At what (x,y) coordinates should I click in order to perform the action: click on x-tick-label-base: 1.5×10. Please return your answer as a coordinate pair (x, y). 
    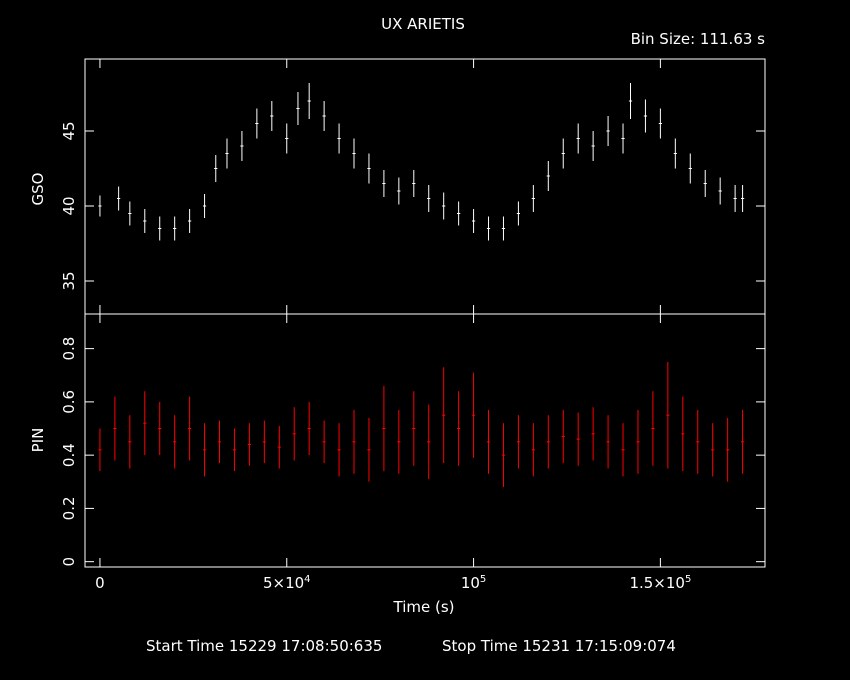
    Looking at the image, I should click on (657, 583).